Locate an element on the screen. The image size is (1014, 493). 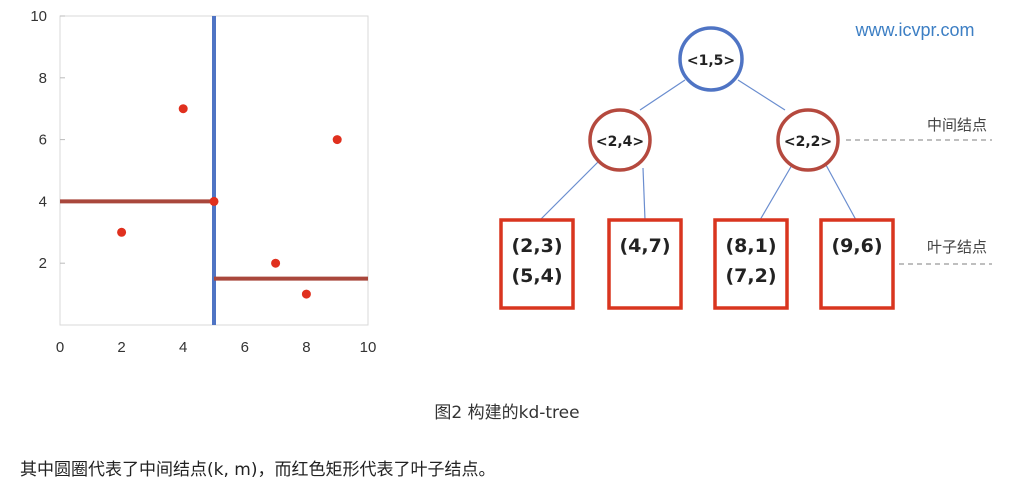
internal-left-label: <2,4> is located at coordinates (620, 142).